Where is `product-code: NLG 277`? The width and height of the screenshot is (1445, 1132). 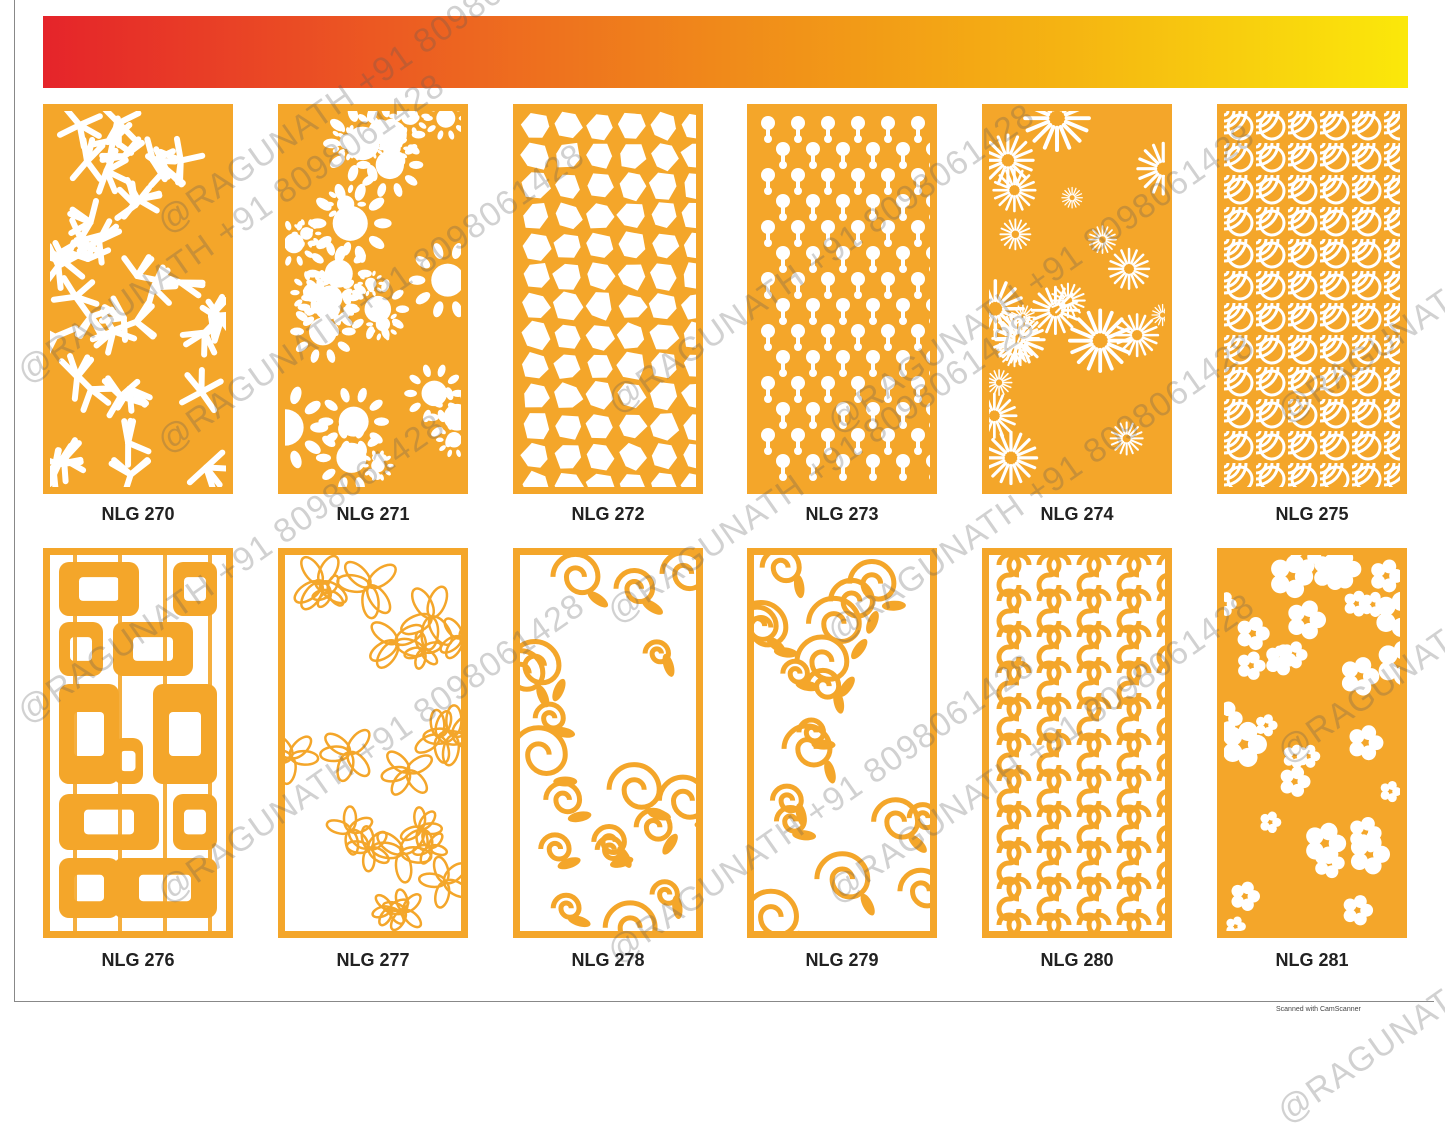 product-code: NLG 277 is located at coordinates (373, 960).